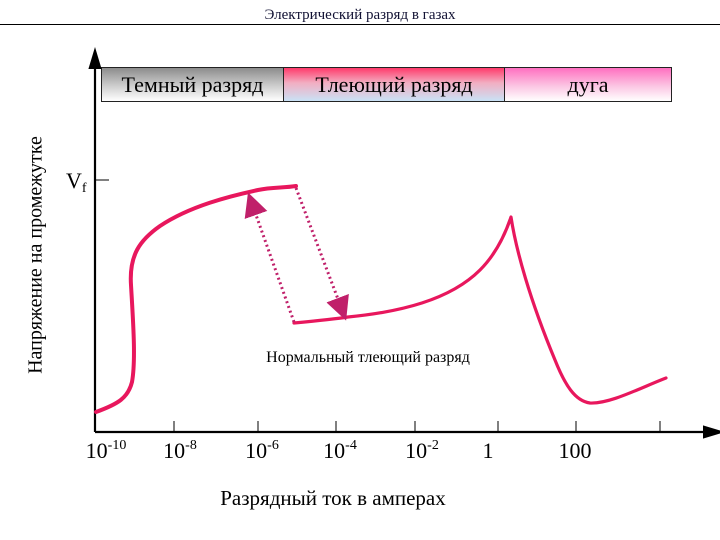  I want to click on transition-arrow-up, so click(270, 257).